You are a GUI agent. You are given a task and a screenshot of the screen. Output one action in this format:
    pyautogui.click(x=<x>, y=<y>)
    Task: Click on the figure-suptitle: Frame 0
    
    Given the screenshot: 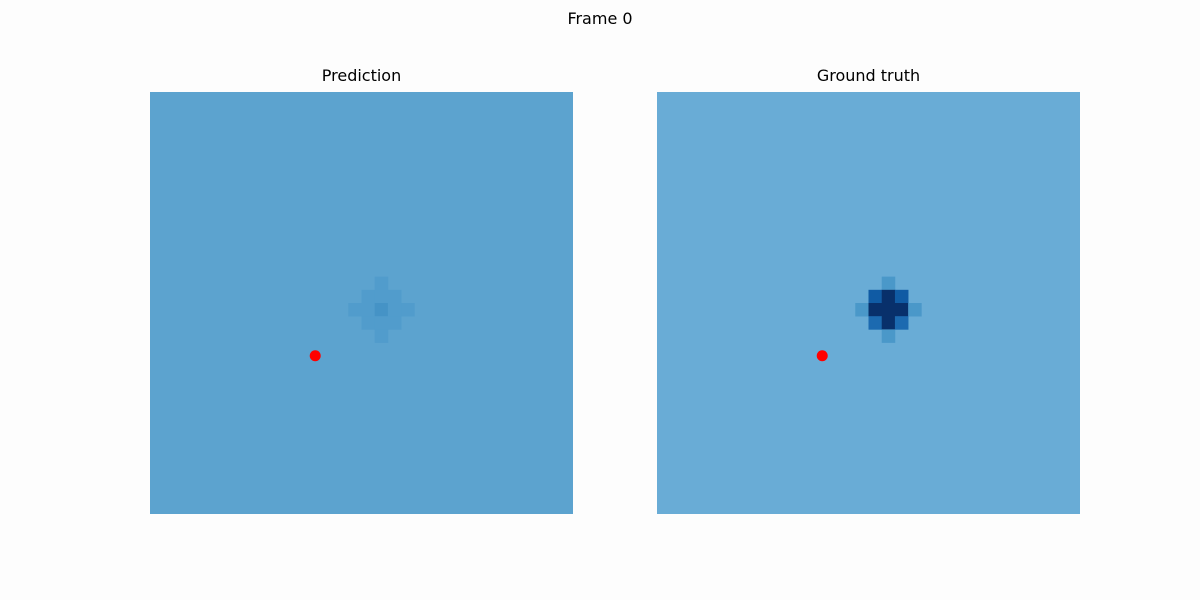 What is the action you would take?
    pyautogui.click(x=600, y=18)
    